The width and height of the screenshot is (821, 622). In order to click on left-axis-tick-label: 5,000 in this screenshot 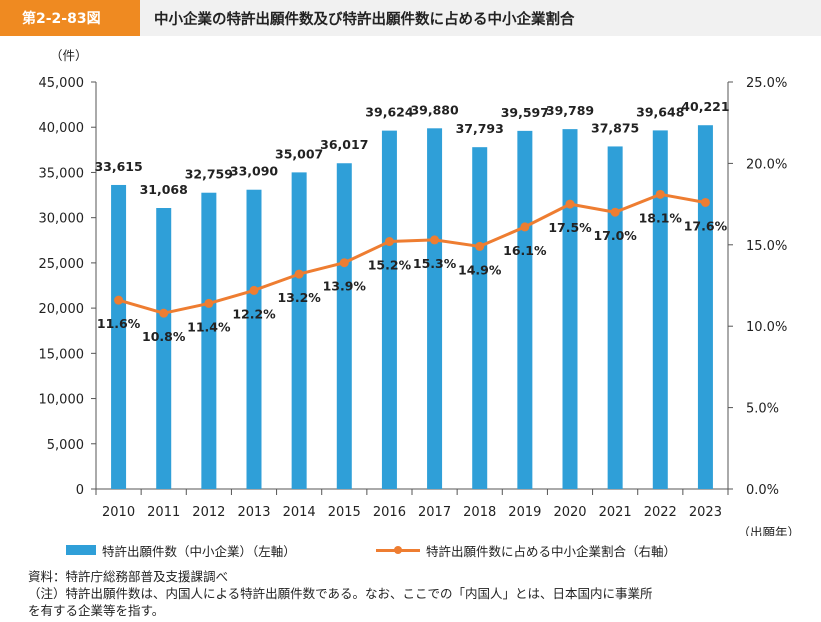, I will do `click(65, 445)`.